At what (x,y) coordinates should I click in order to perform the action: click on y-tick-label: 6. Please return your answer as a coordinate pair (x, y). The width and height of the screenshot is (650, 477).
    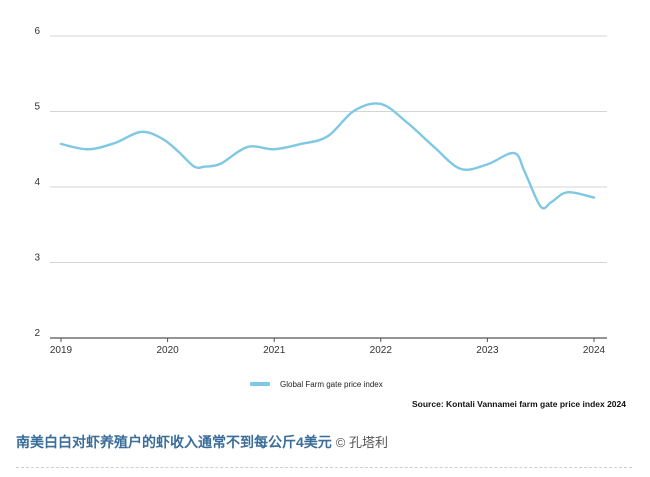
    Looking at the image, I should click on (37, 31).